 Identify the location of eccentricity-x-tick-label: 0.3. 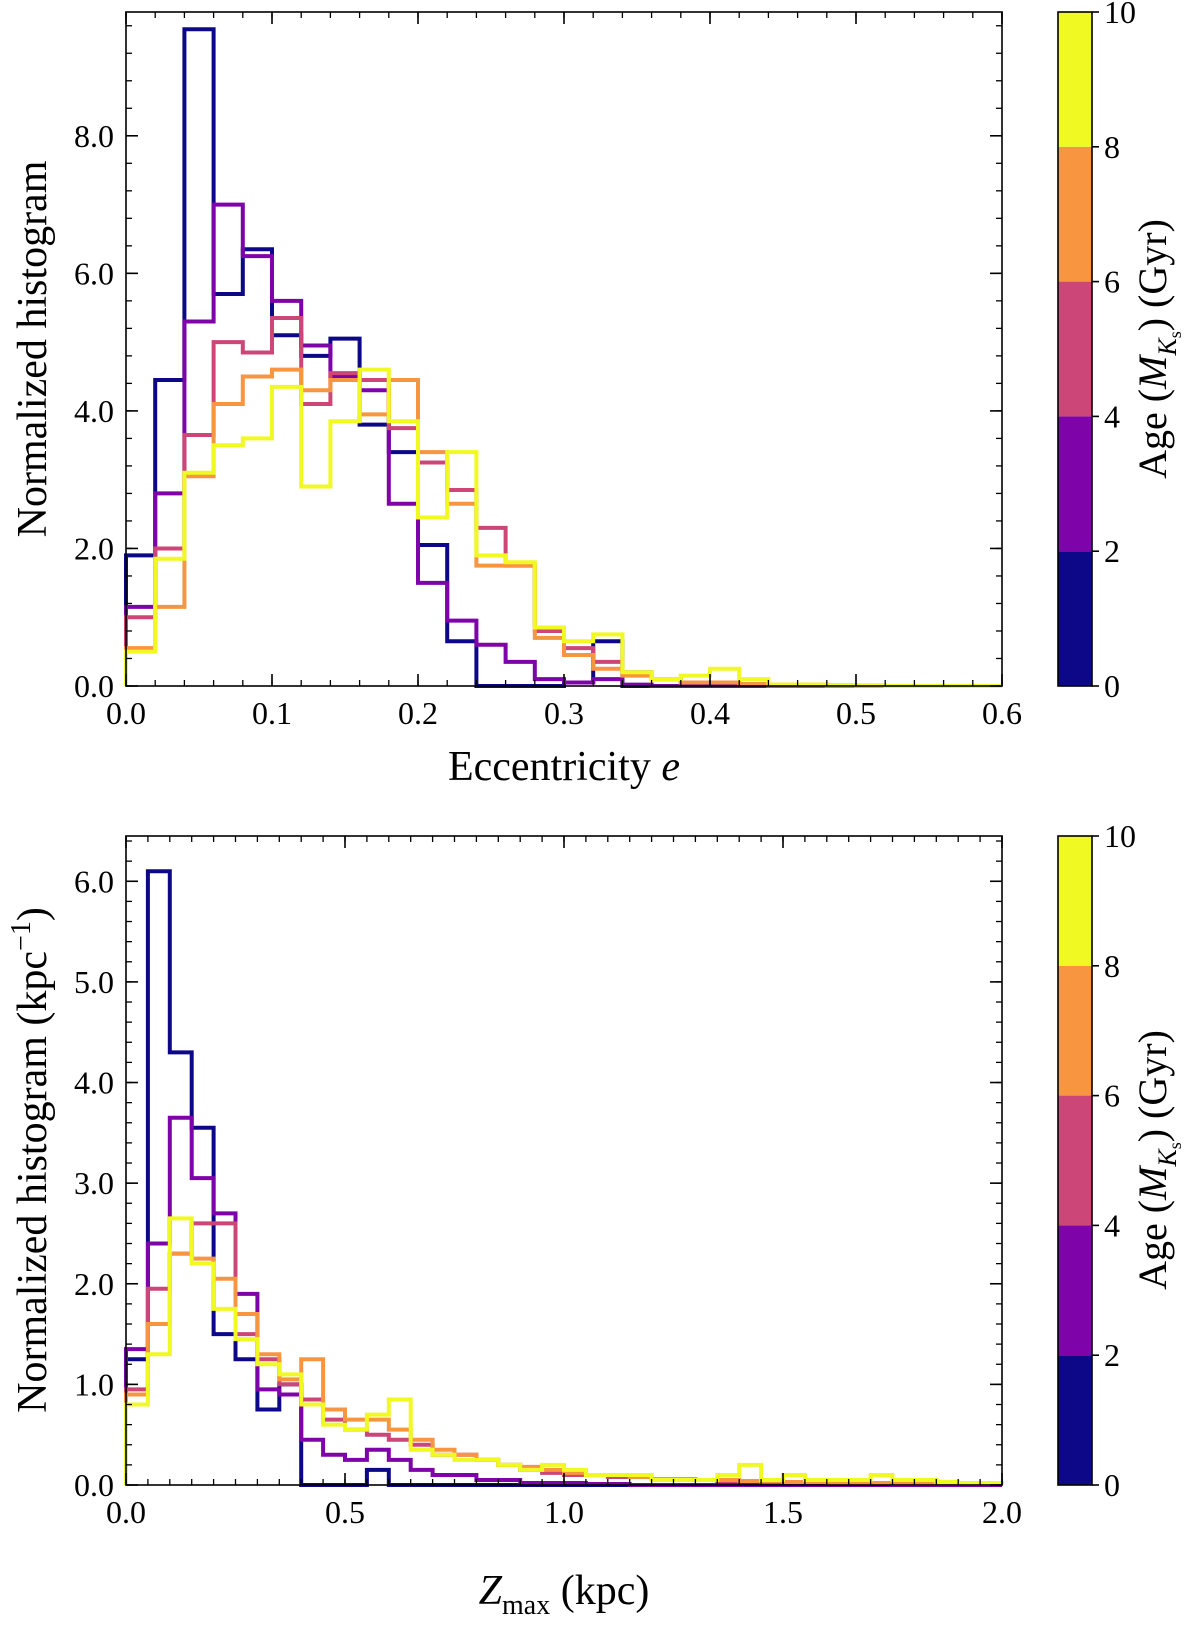
(564, 713).